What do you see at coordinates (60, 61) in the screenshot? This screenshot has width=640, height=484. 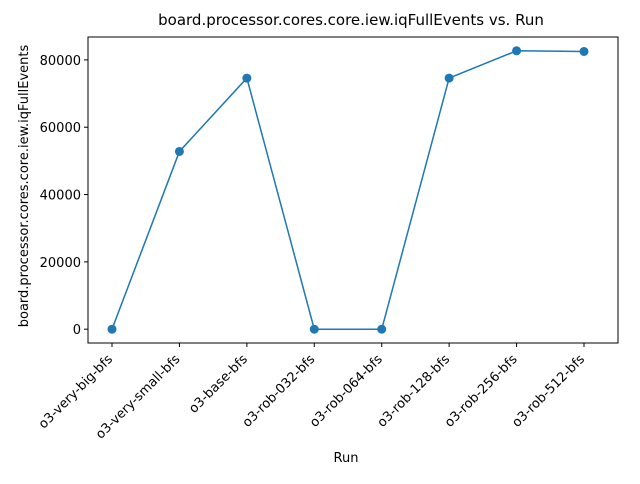 I see `y-tick-label: 80000` at bounding box center [60, 61].